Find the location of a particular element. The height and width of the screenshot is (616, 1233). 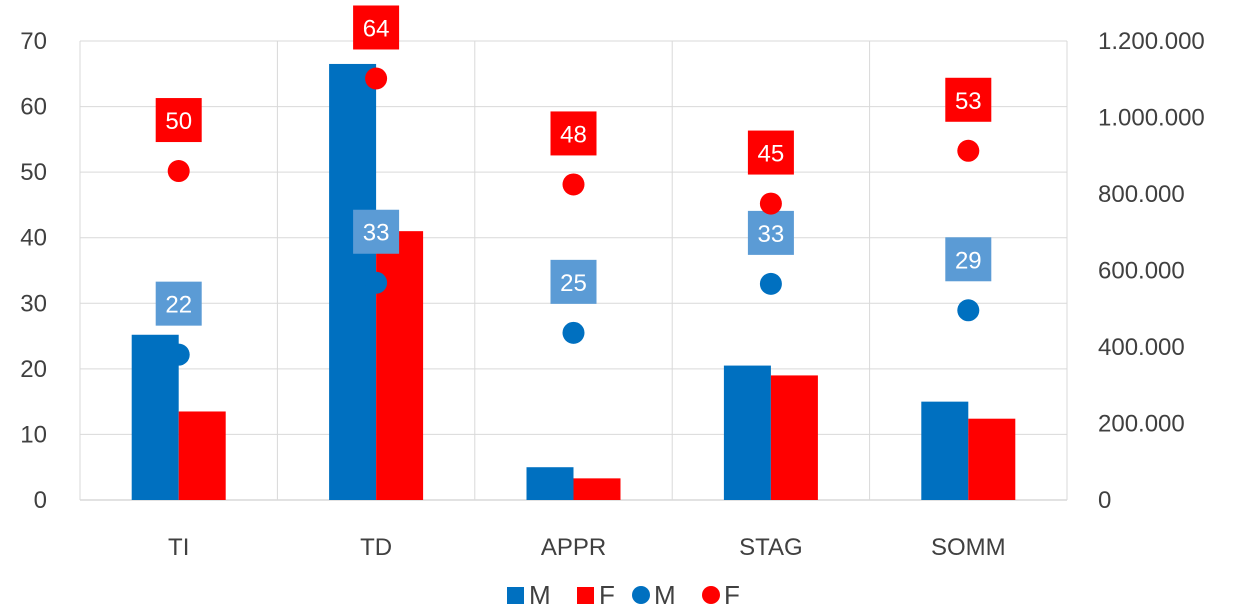

left-tick-label: 30 is located at coordinates (33, 303).